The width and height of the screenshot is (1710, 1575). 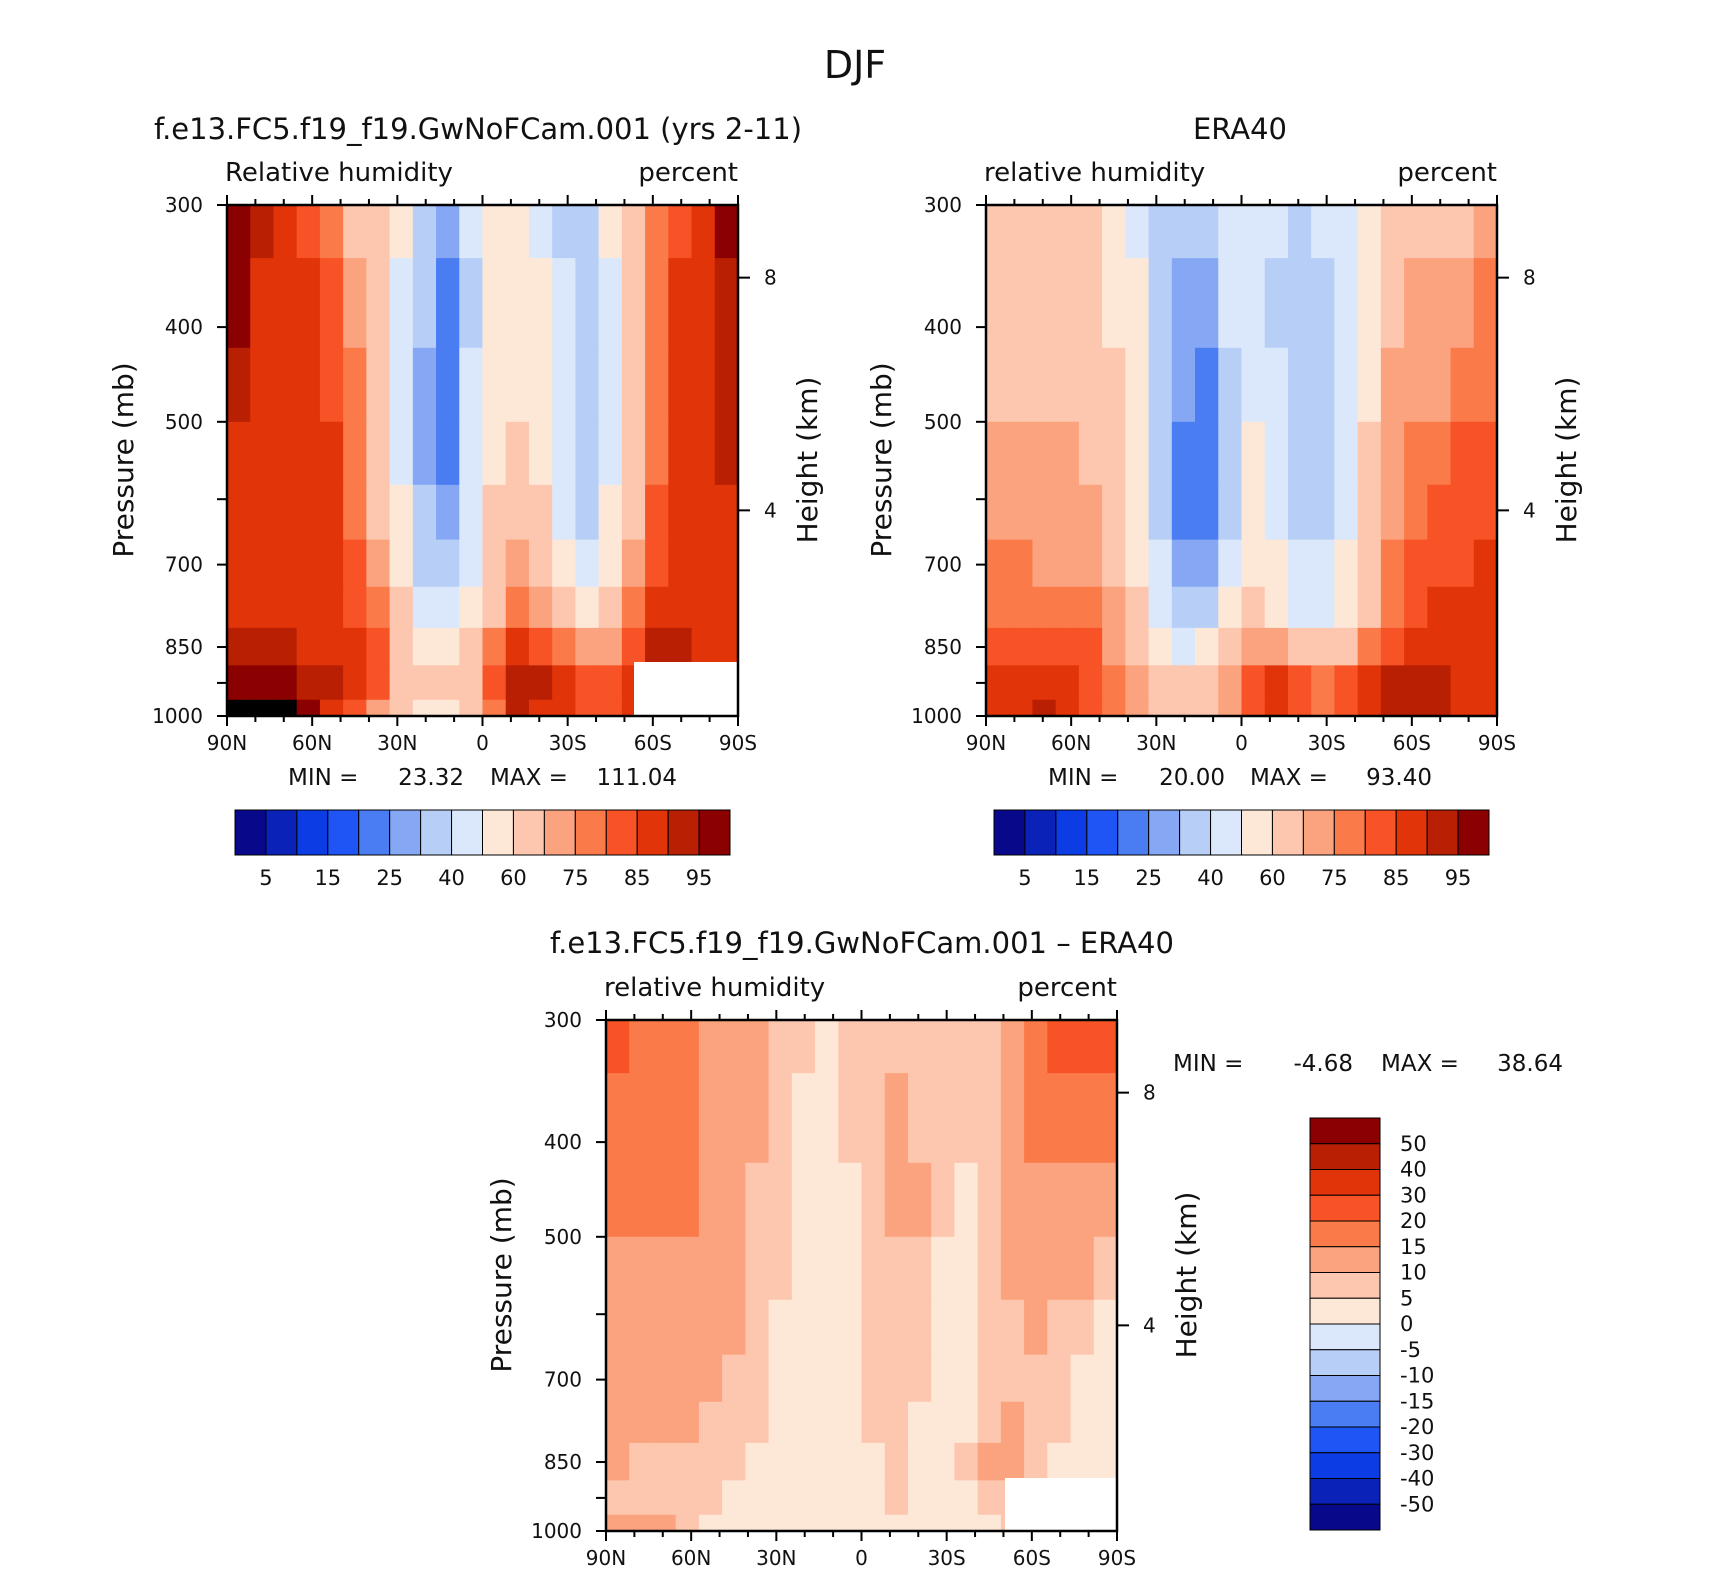 I want to click on panel-model-ylabel: Pressure (mb), so click(x=123, y=459).